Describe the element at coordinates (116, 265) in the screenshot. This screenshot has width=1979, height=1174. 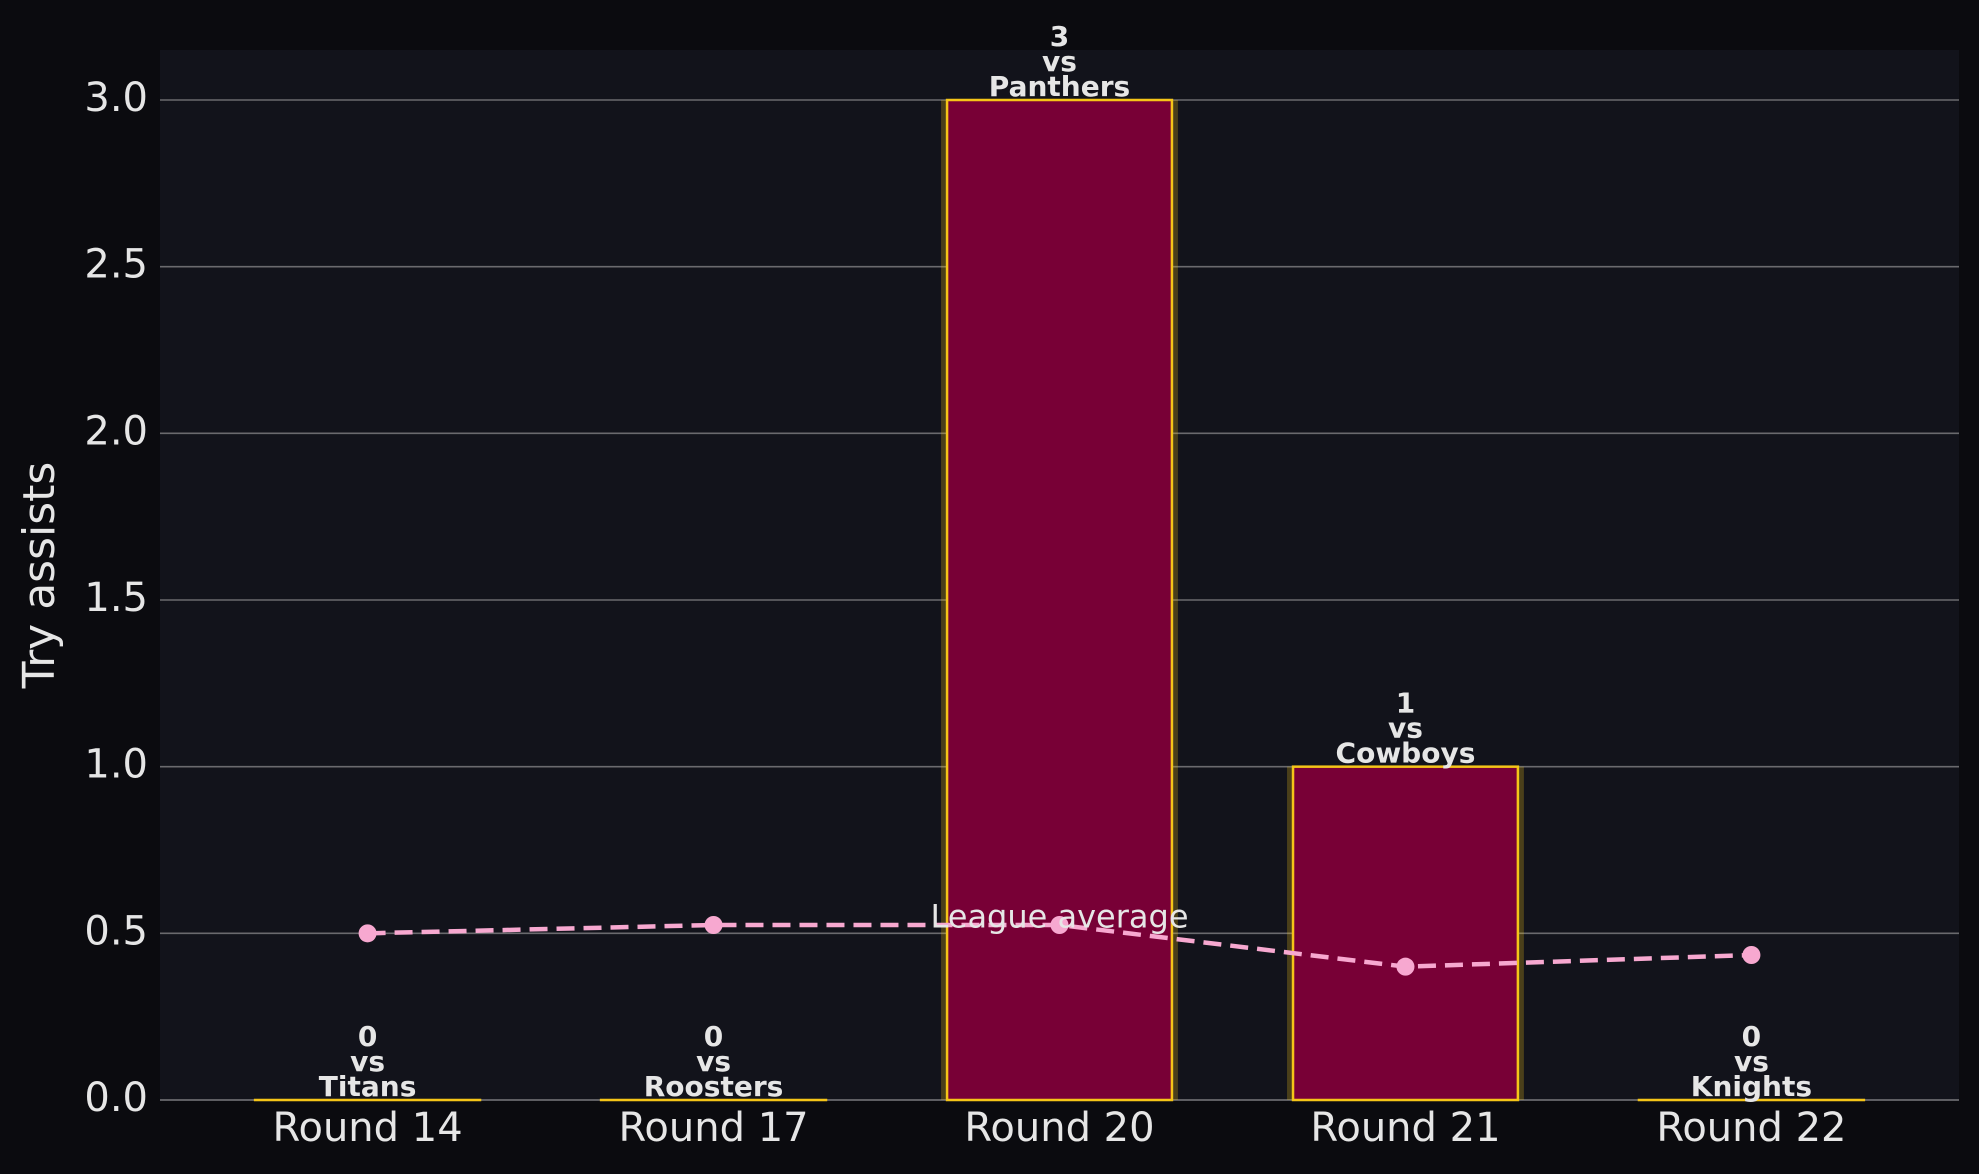
I see `y-tick-label: 2.5` at that location.